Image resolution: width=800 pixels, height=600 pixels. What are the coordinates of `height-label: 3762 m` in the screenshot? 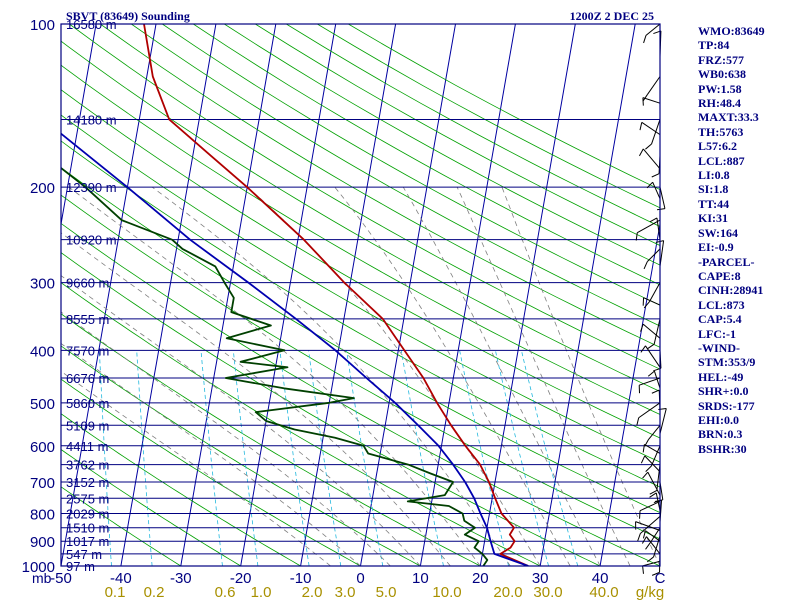 It's located at (87, 465).